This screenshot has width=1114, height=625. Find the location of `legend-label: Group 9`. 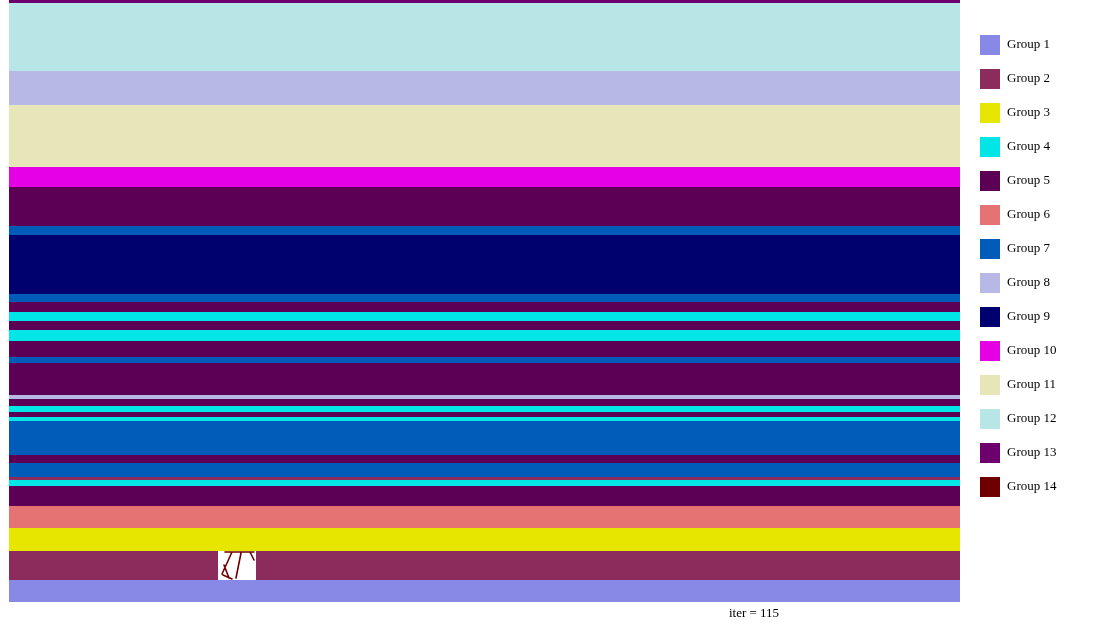

legend-label: Group 9 is located at coordinates (1028, 315).